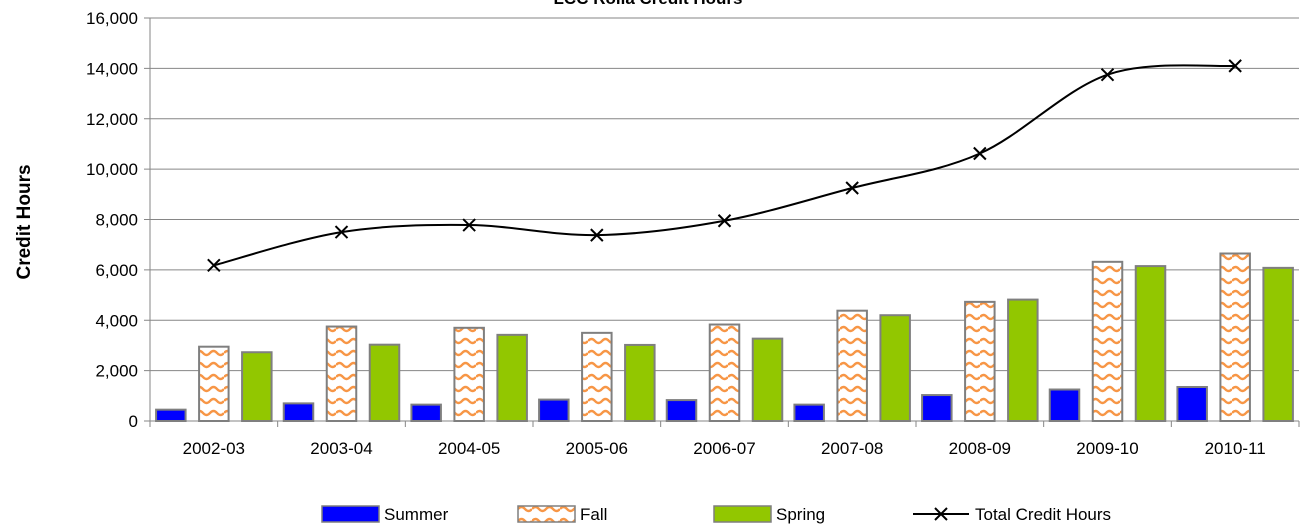 The height and width of the screenshot is (532, 1311). What do you see at coordinates (597, 448) in the screenshot?
I see `x-tick-label: 2005-06` at bounding box center [597, 448].